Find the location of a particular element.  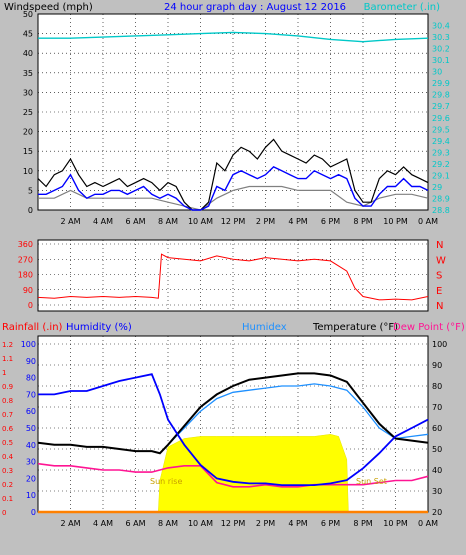

rain-y-tick-label: 0.1 is located at coordinates (7, 499).